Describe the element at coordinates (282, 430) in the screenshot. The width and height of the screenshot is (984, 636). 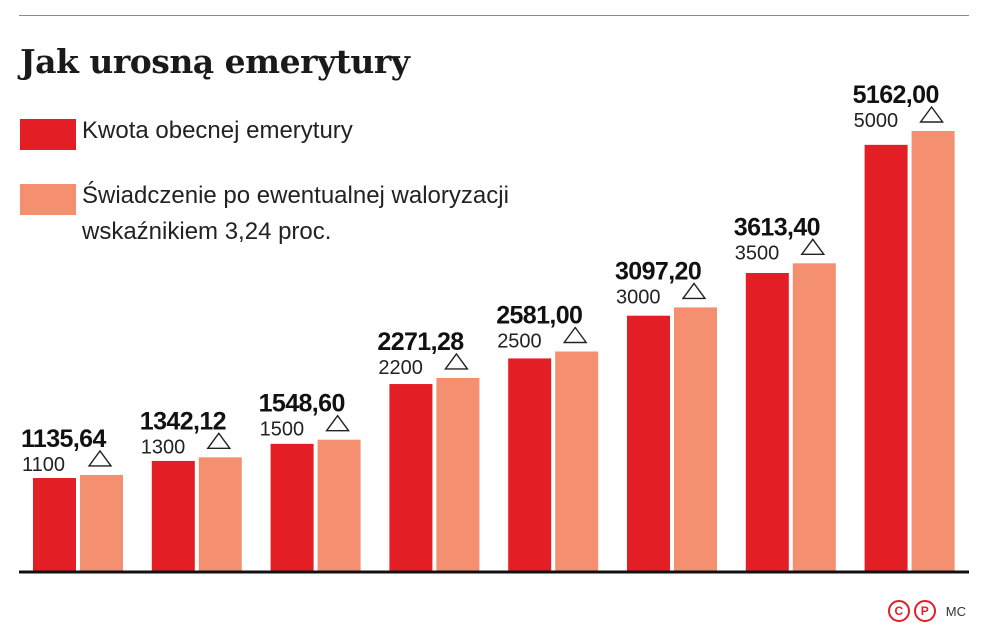
I see `base-value-label-1500: 1500` at that location.